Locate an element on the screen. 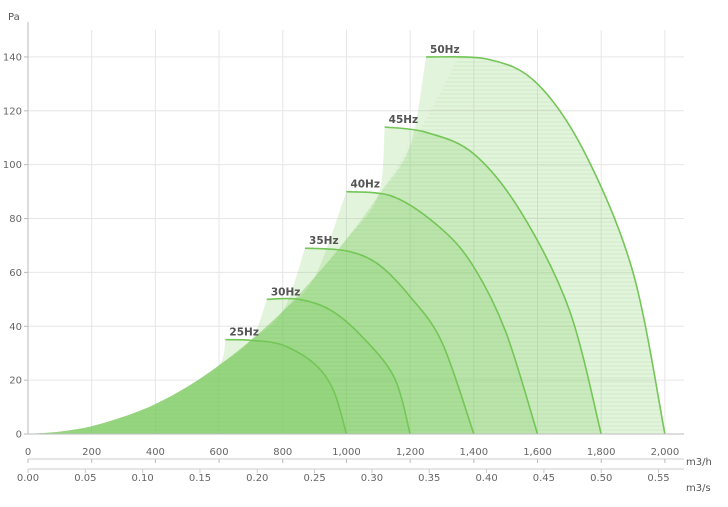  x-tick-label: 1,800 is located at coordinates (601, 452).